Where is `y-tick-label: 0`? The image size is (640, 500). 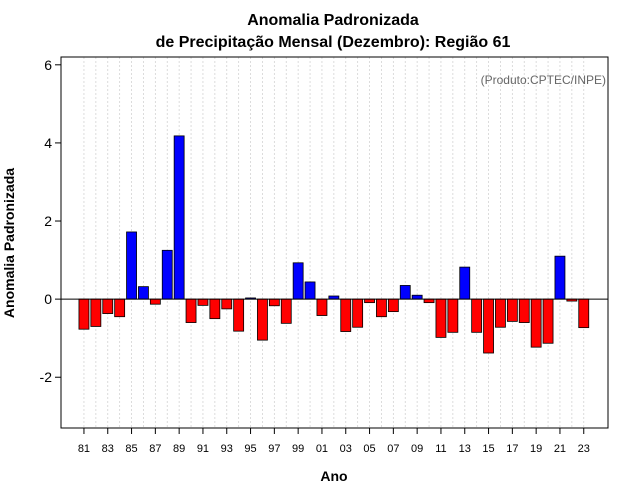 y-tick-label: 0 is located at coordinates (48, 299).